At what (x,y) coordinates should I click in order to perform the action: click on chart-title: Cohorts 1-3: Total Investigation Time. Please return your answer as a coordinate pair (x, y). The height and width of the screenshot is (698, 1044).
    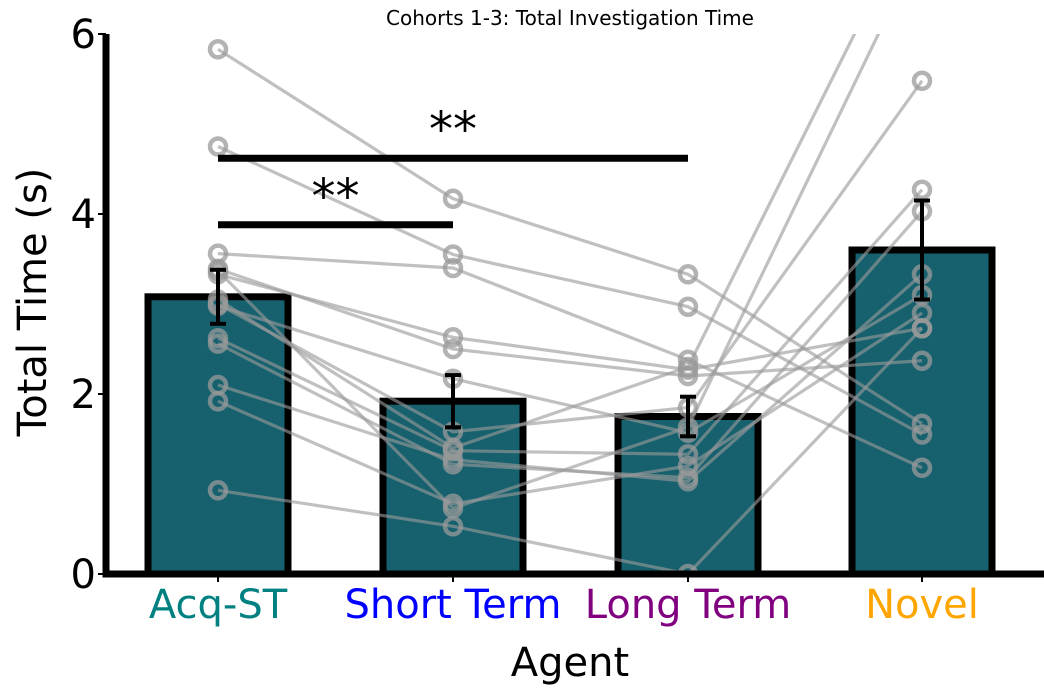
    Looking at the image, I should click on (570, 18).